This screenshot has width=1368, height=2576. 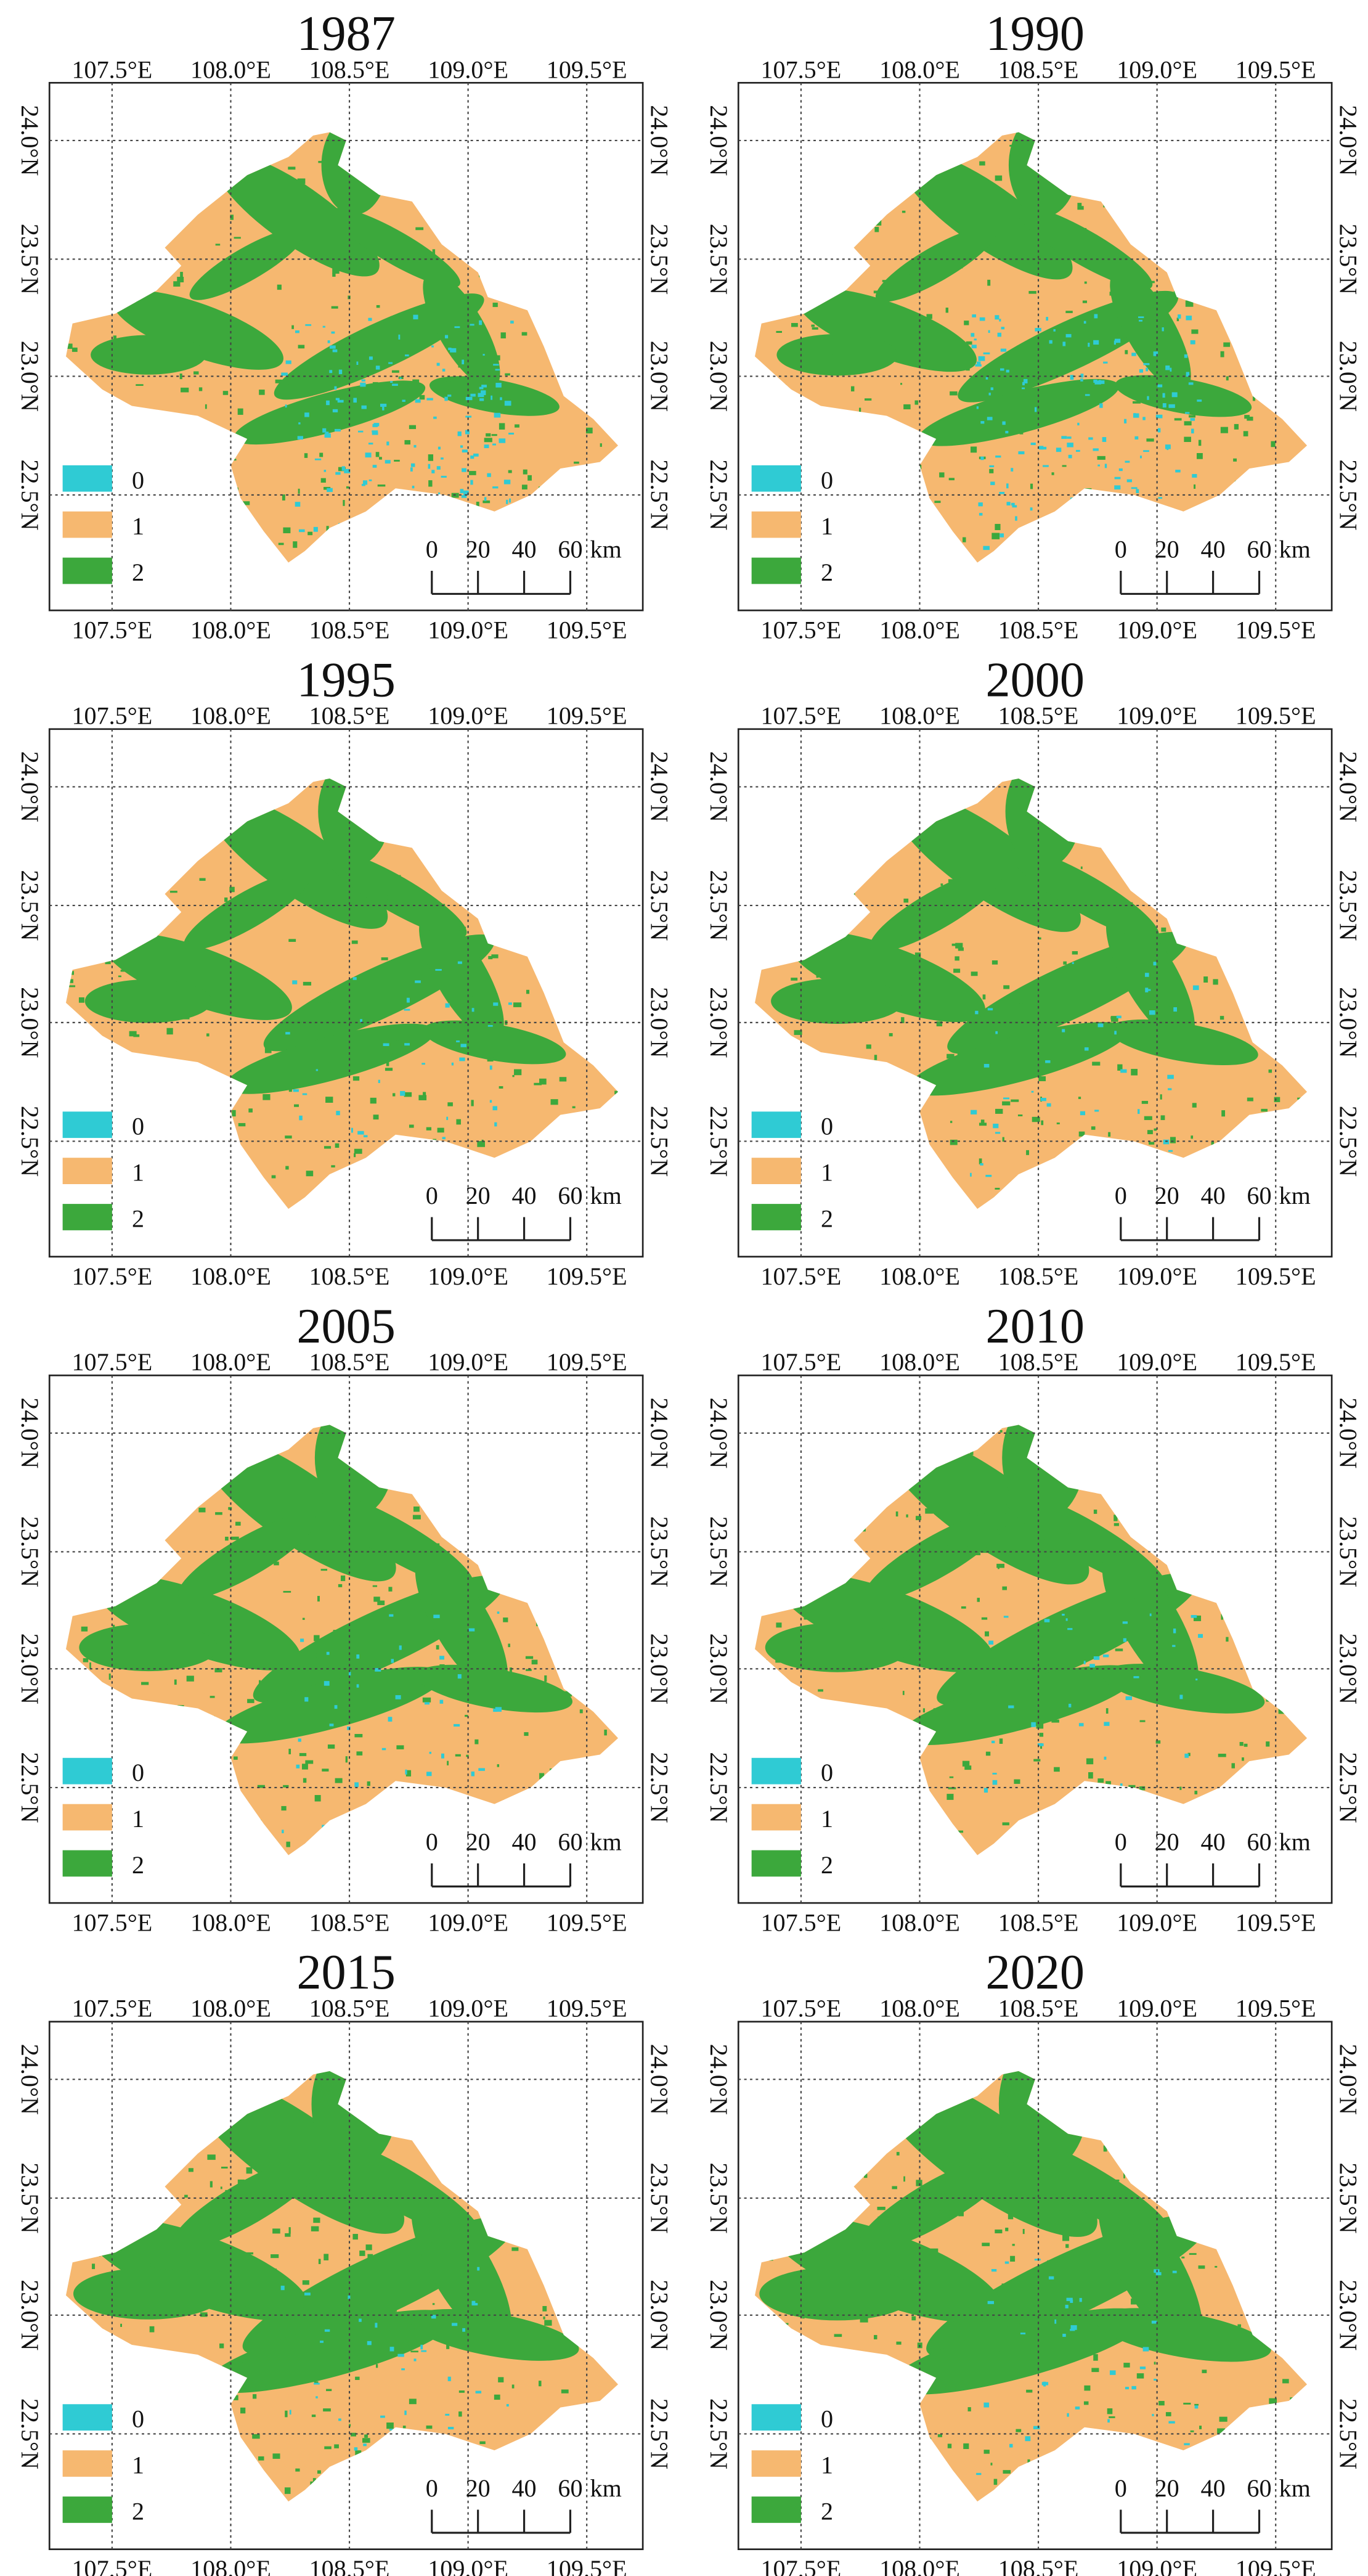 What do you see at coordinates (523, 1842) in the screenshot?
I see `scale-label: 40` at bounding box center [523, 1842].